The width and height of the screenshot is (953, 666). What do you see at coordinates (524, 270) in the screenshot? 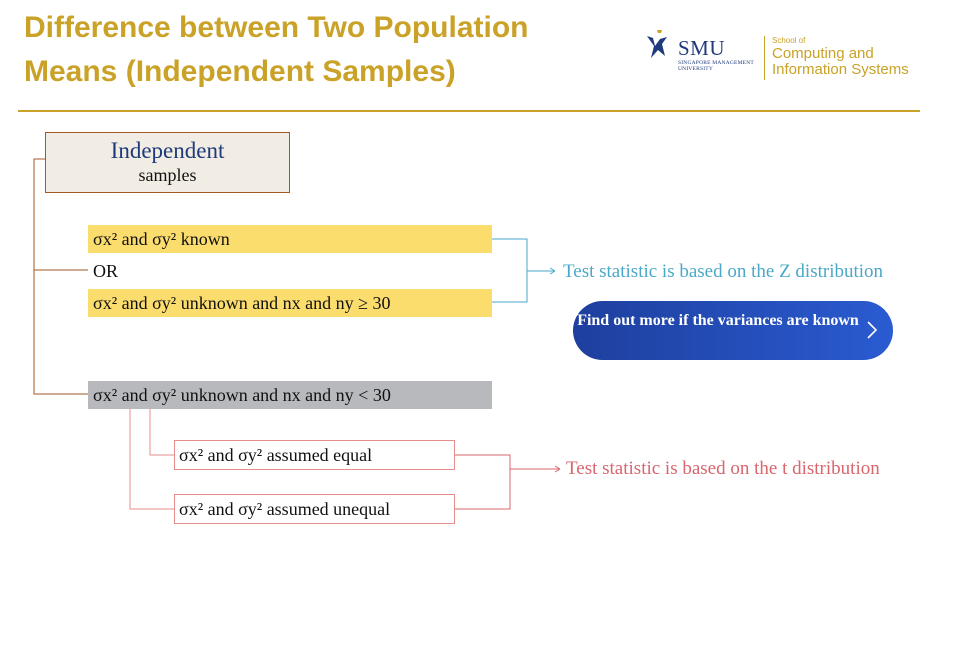
I see `z-bracket` at bounding box center [524, 270].